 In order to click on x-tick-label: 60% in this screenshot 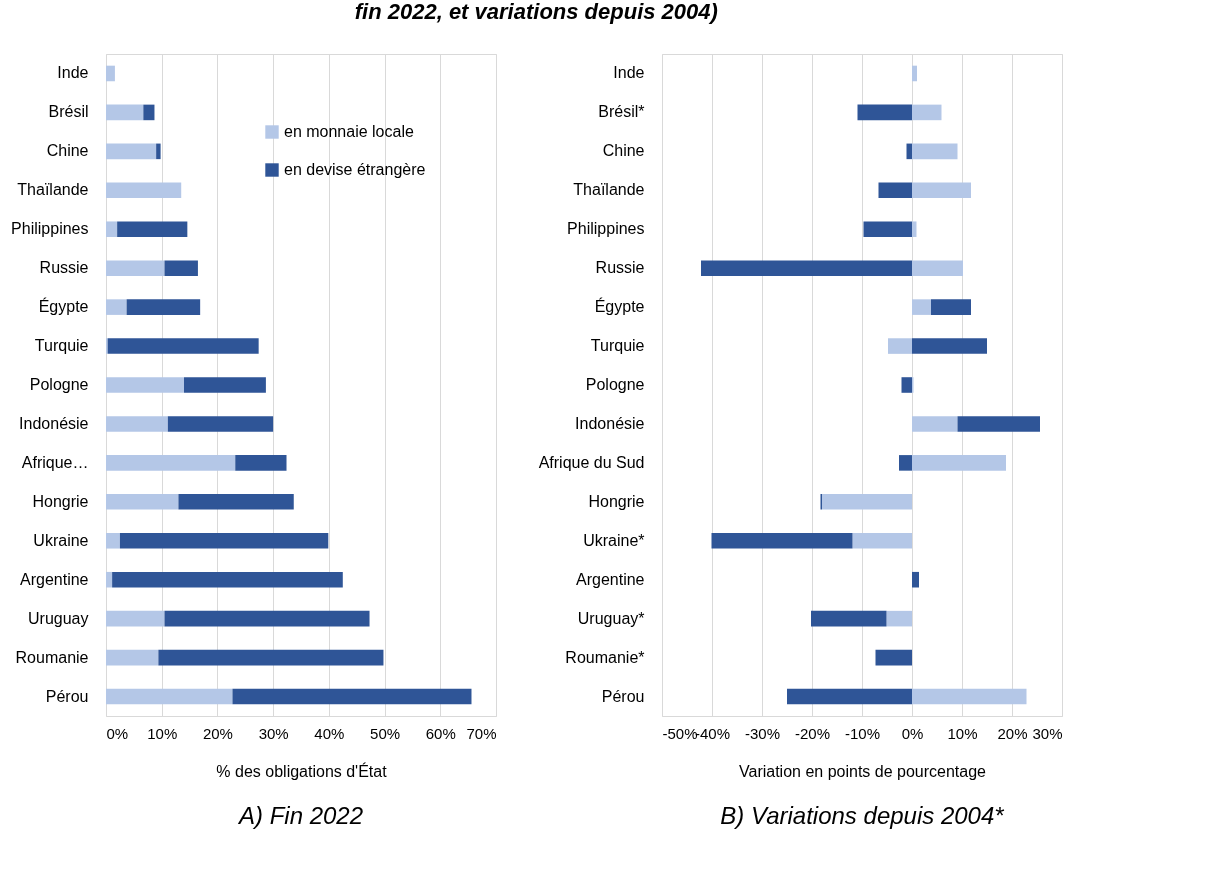, I will do `click(440, 733)`.